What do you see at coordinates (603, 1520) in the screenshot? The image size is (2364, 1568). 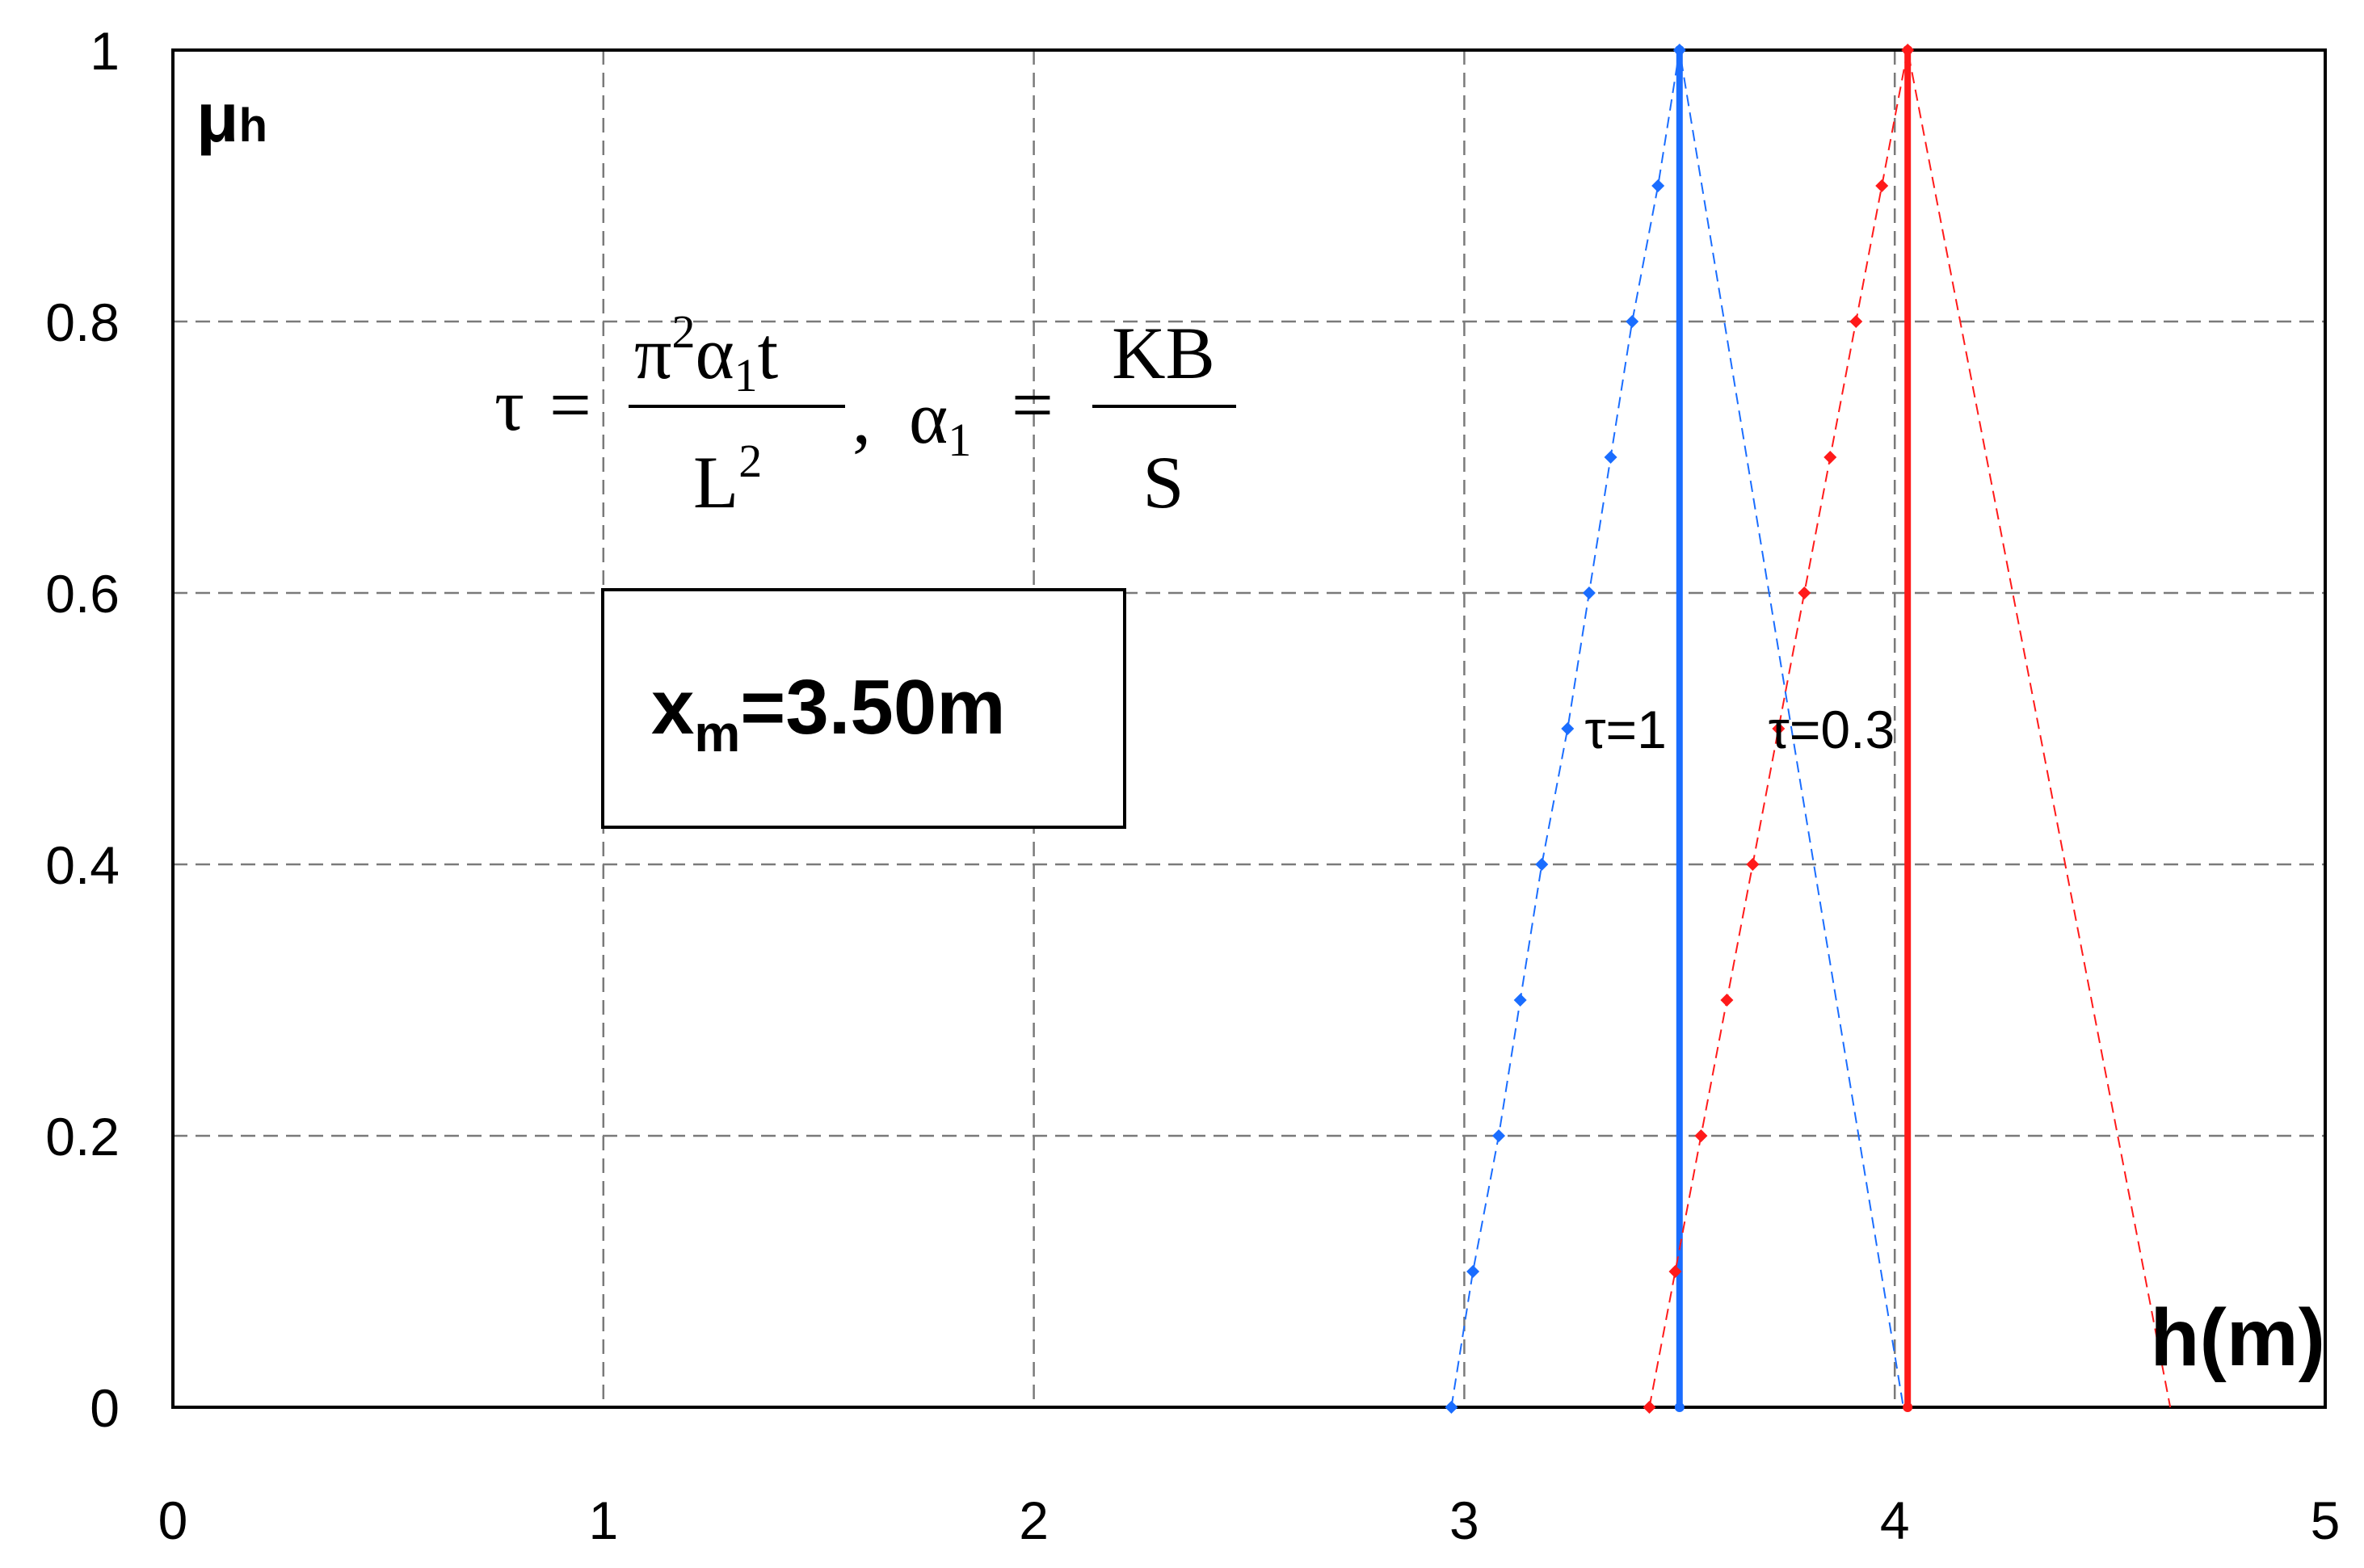 I see `x-tick-label: 1` at bounding box center [603, 1520].